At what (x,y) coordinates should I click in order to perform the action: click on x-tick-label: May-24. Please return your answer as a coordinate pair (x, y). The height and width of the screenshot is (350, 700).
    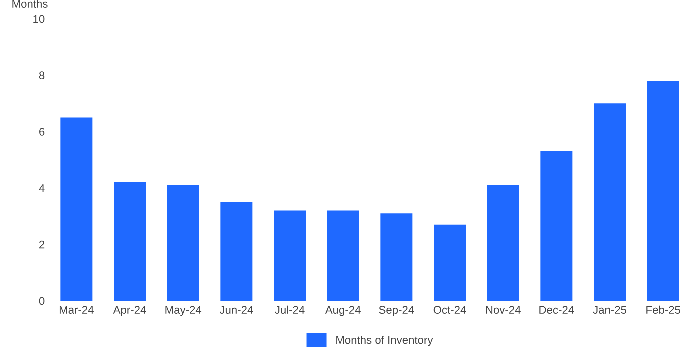
    Looking at the image, I should click on (184, 311).